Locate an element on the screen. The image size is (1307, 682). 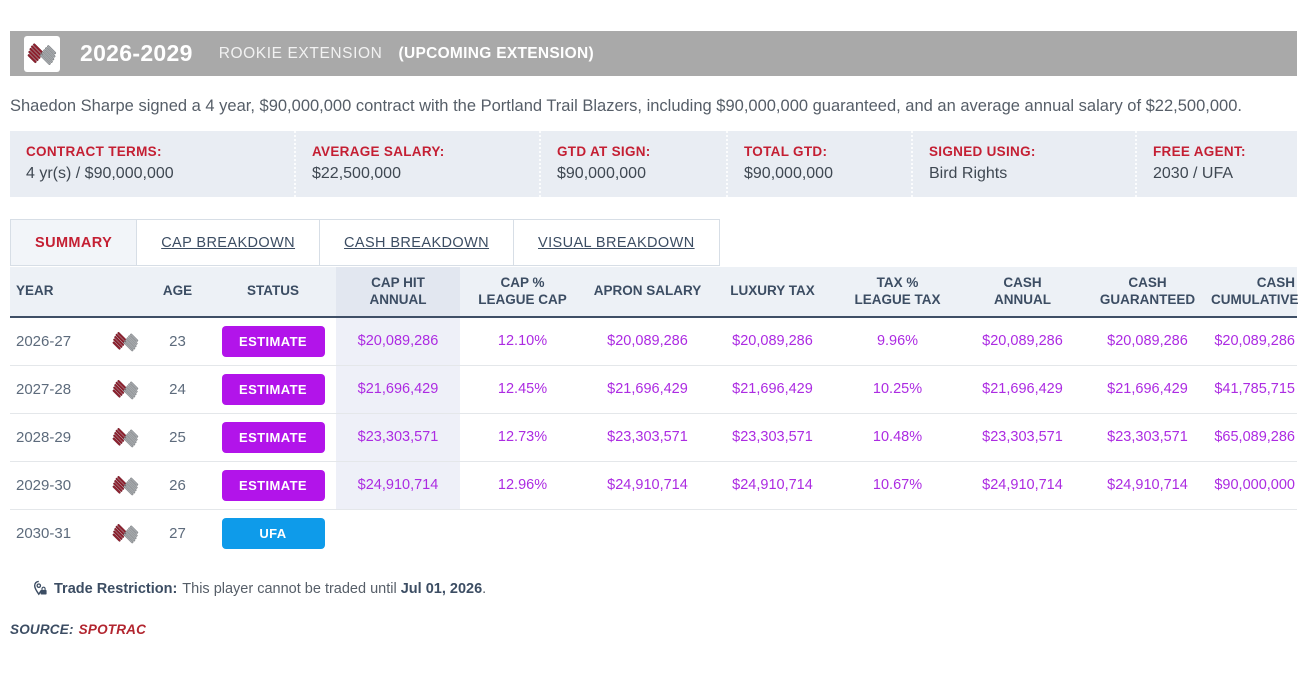
cell-luxury: $21,696,429 is located at coordinates (772, 389).